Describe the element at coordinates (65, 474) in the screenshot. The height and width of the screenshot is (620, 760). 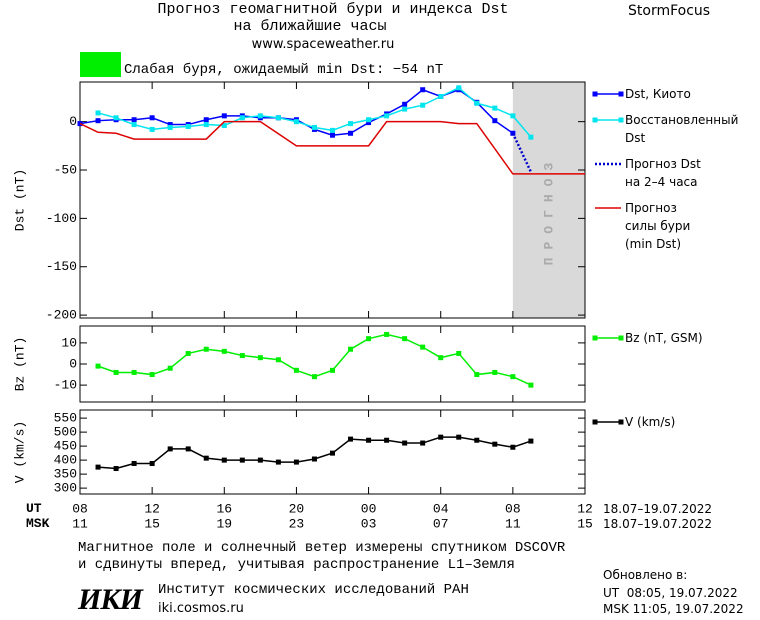
I see `y-tick-label: 350` at that location.